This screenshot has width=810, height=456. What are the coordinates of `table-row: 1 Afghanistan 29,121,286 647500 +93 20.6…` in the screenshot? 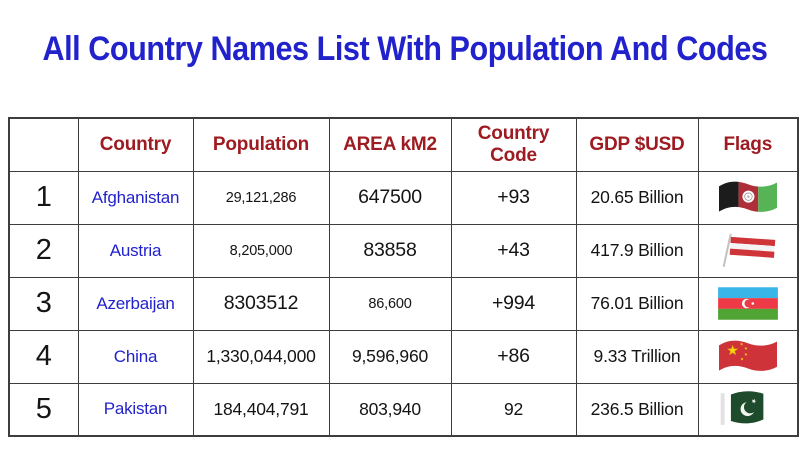 It's located at (403, 197).